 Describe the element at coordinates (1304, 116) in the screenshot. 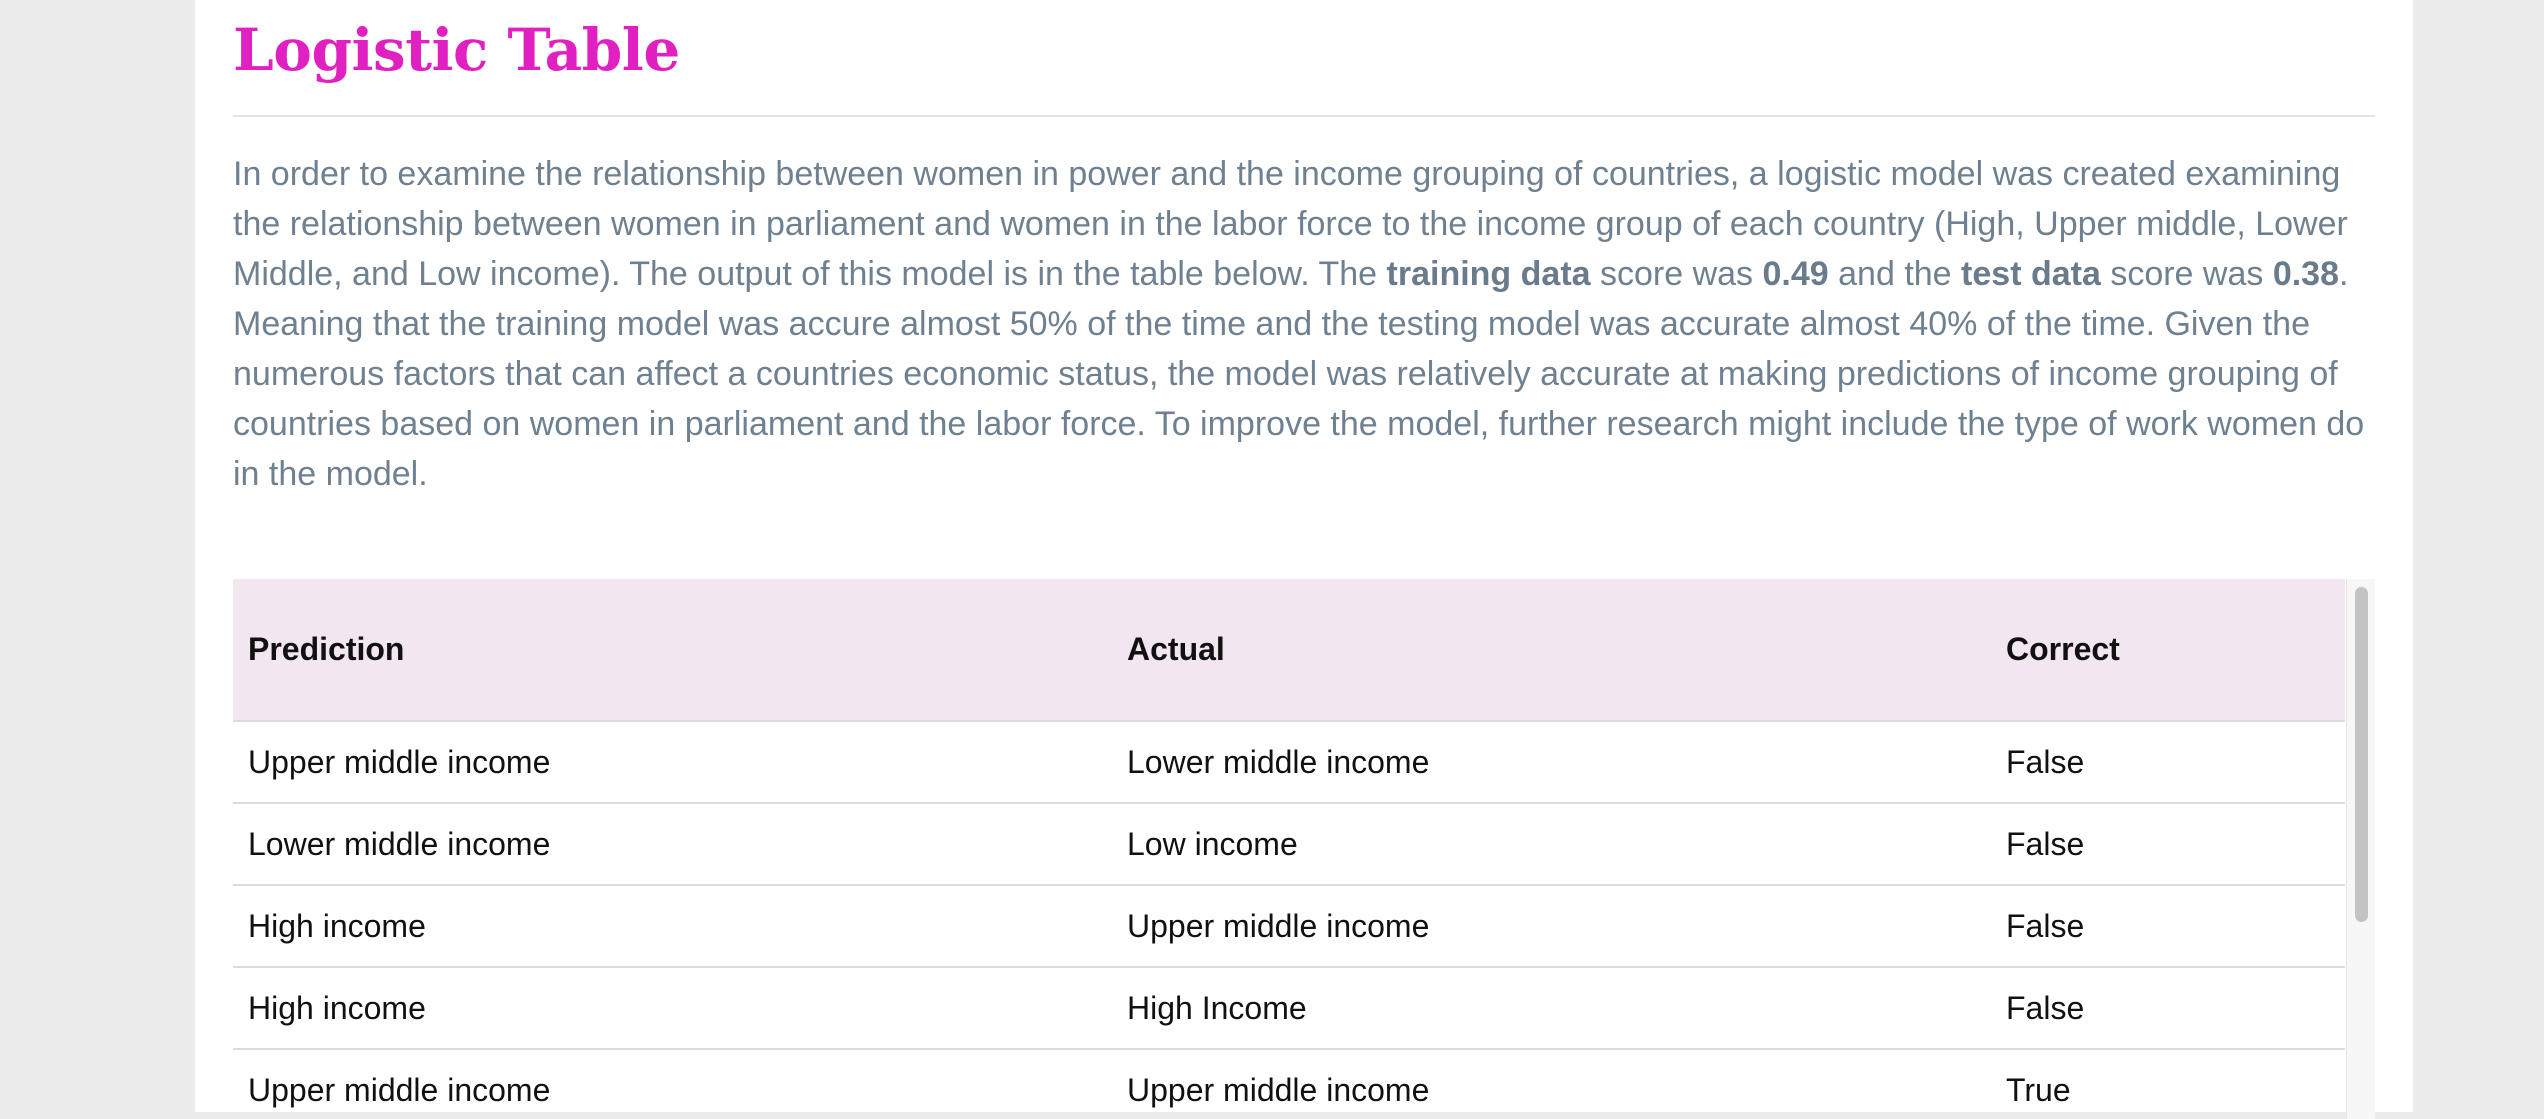

I see `title-divider` at that location.